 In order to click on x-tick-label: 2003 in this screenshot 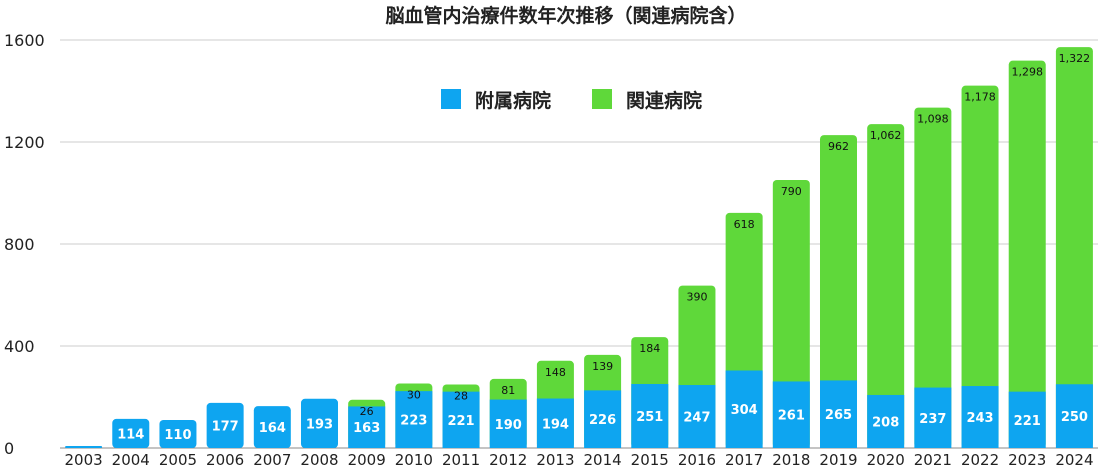, I will do `click(83, 458)`.